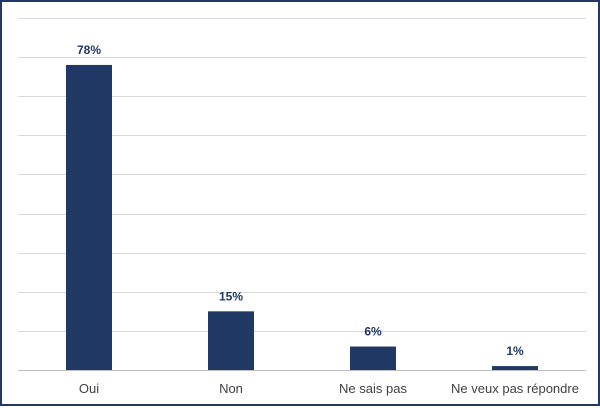  What do you see at coordinates (373, 332) in the screenshot?
I see `data-label: 6%` at bounding box center [373, 332].